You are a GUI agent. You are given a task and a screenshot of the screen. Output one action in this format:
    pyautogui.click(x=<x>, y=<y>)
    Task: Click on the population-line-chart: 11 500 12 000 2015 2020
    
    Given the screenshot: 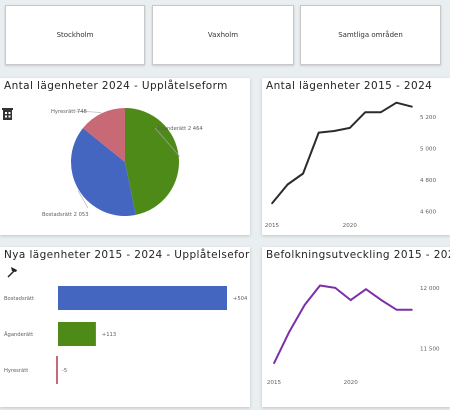 What is the action you would take?
    pyautogui.click(x=353, y=335)
    